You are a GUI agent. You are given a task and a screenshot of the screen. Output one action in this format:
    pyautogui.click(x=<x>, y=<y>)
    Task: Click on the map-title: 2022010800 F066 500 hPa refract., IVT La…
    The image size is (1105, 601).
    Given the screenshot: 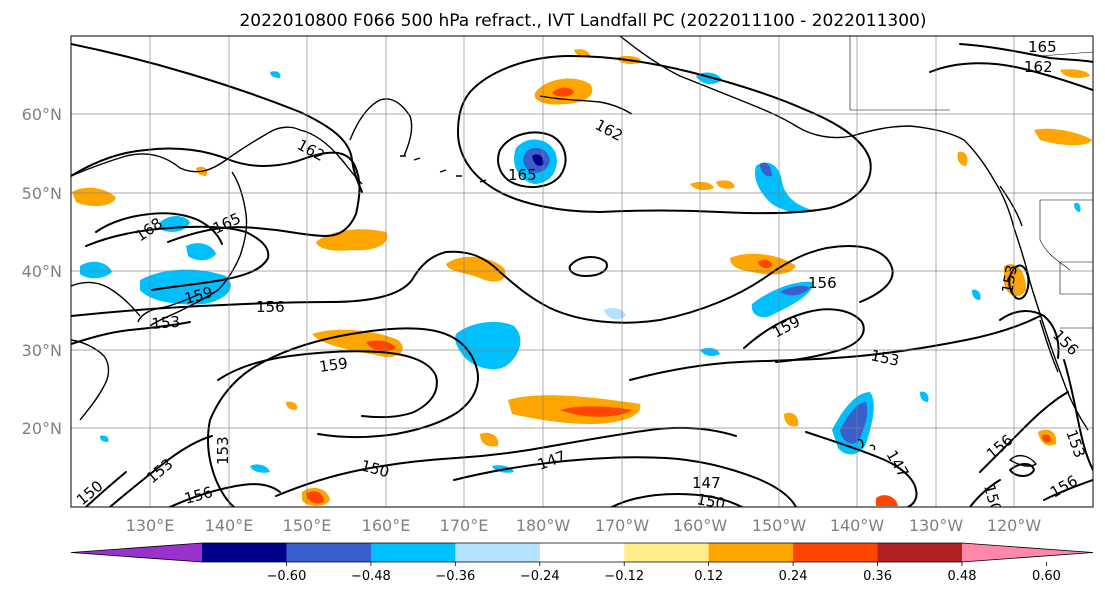 What is the action you would take?
    pyautogui.click(x=582, y=21)
    